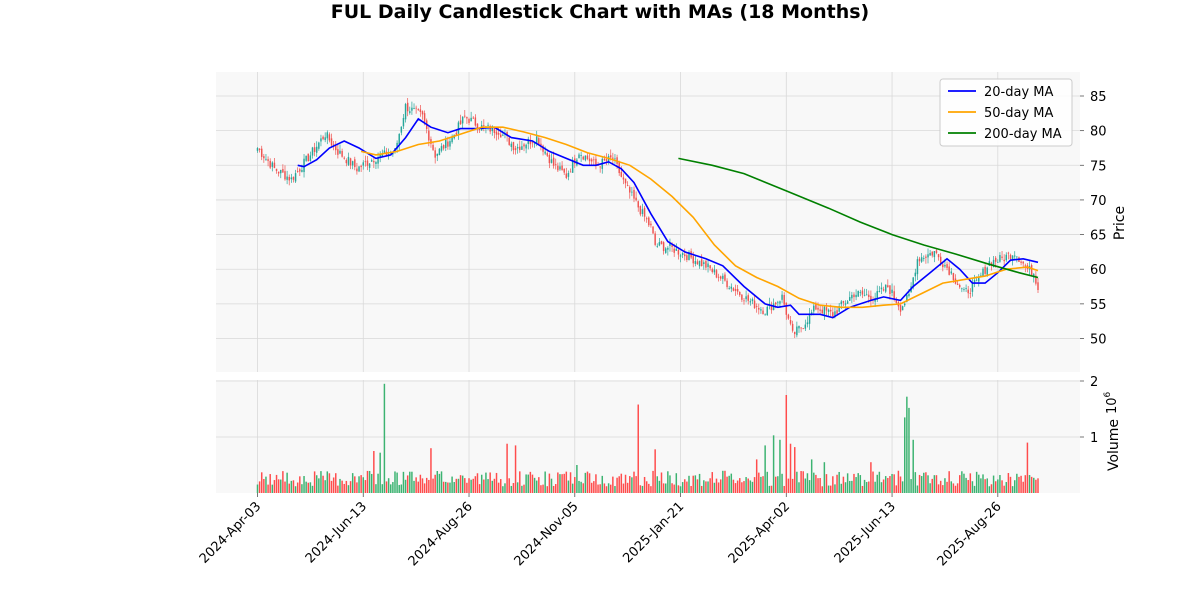 The height and width of the screenshot is (600, 1200). What do you see at coordinates (759, 532) in the screenshot?
I see `x-tick-label: 2025-Apr-02` at bounding box center [759, 532].